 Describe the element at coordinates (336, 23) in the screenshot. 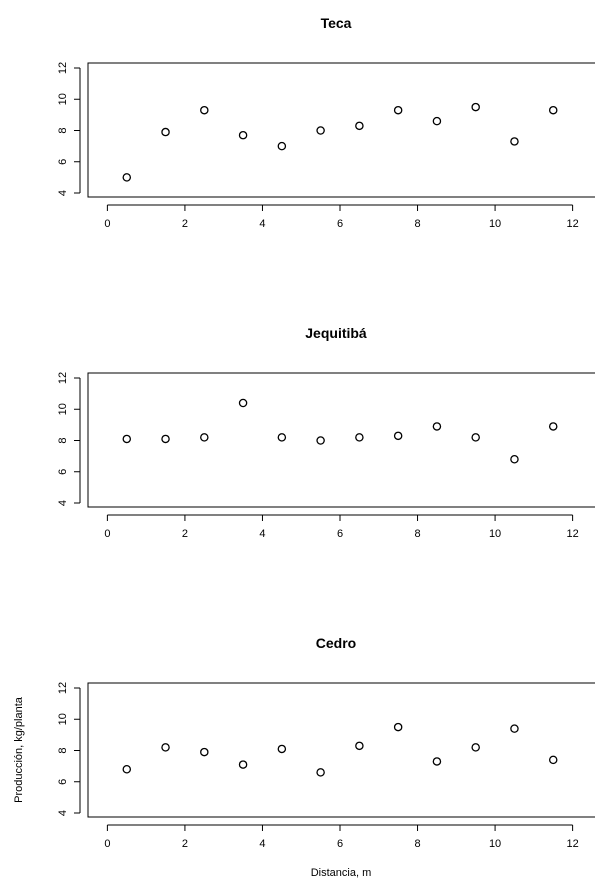

I see `panel-title: Teca` at that location.